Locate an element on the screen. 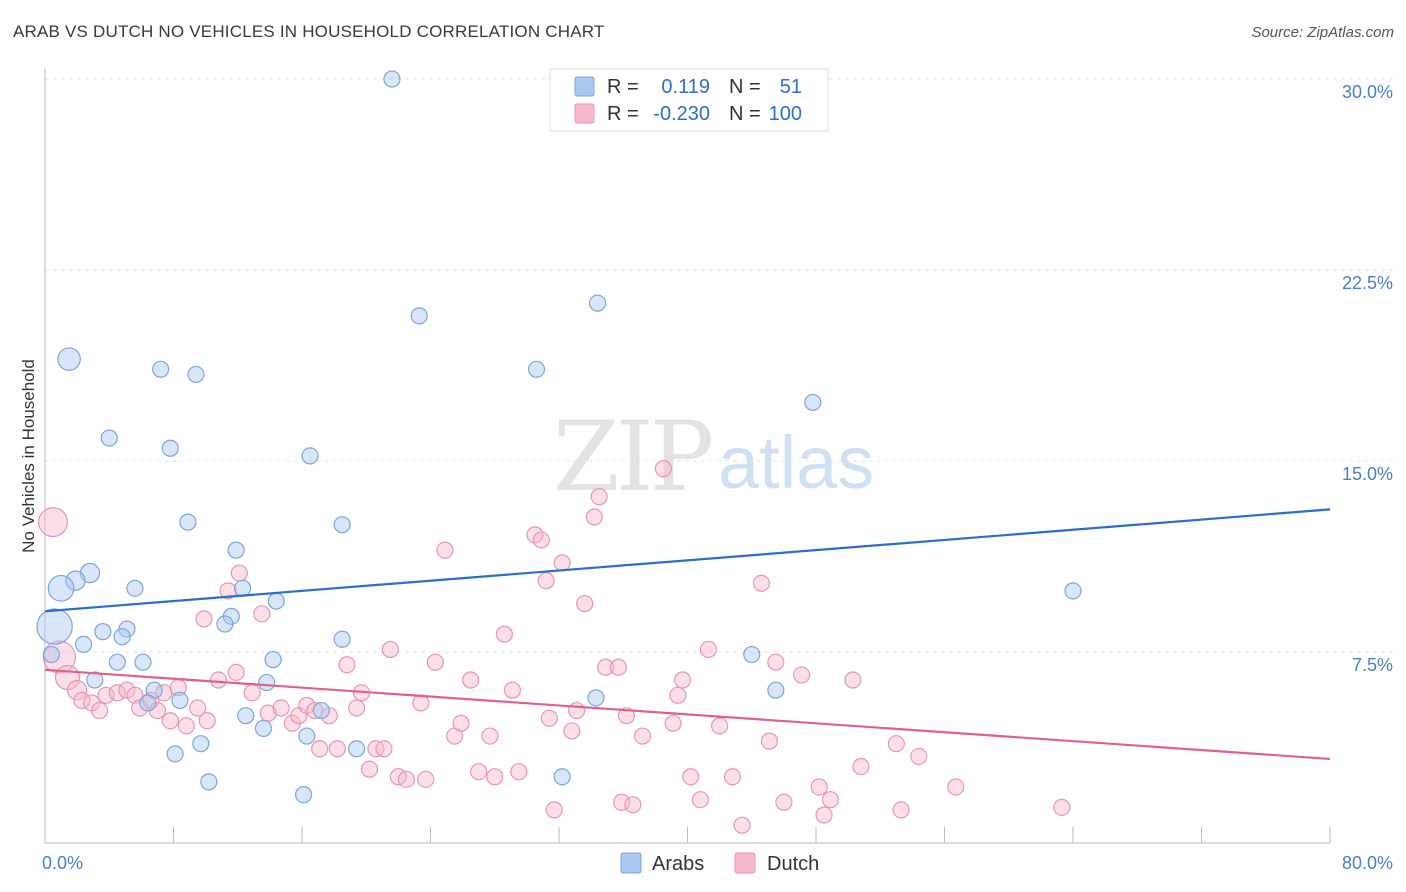  legend-n-value-dutch: 100 is located at coordinates (785, 114).